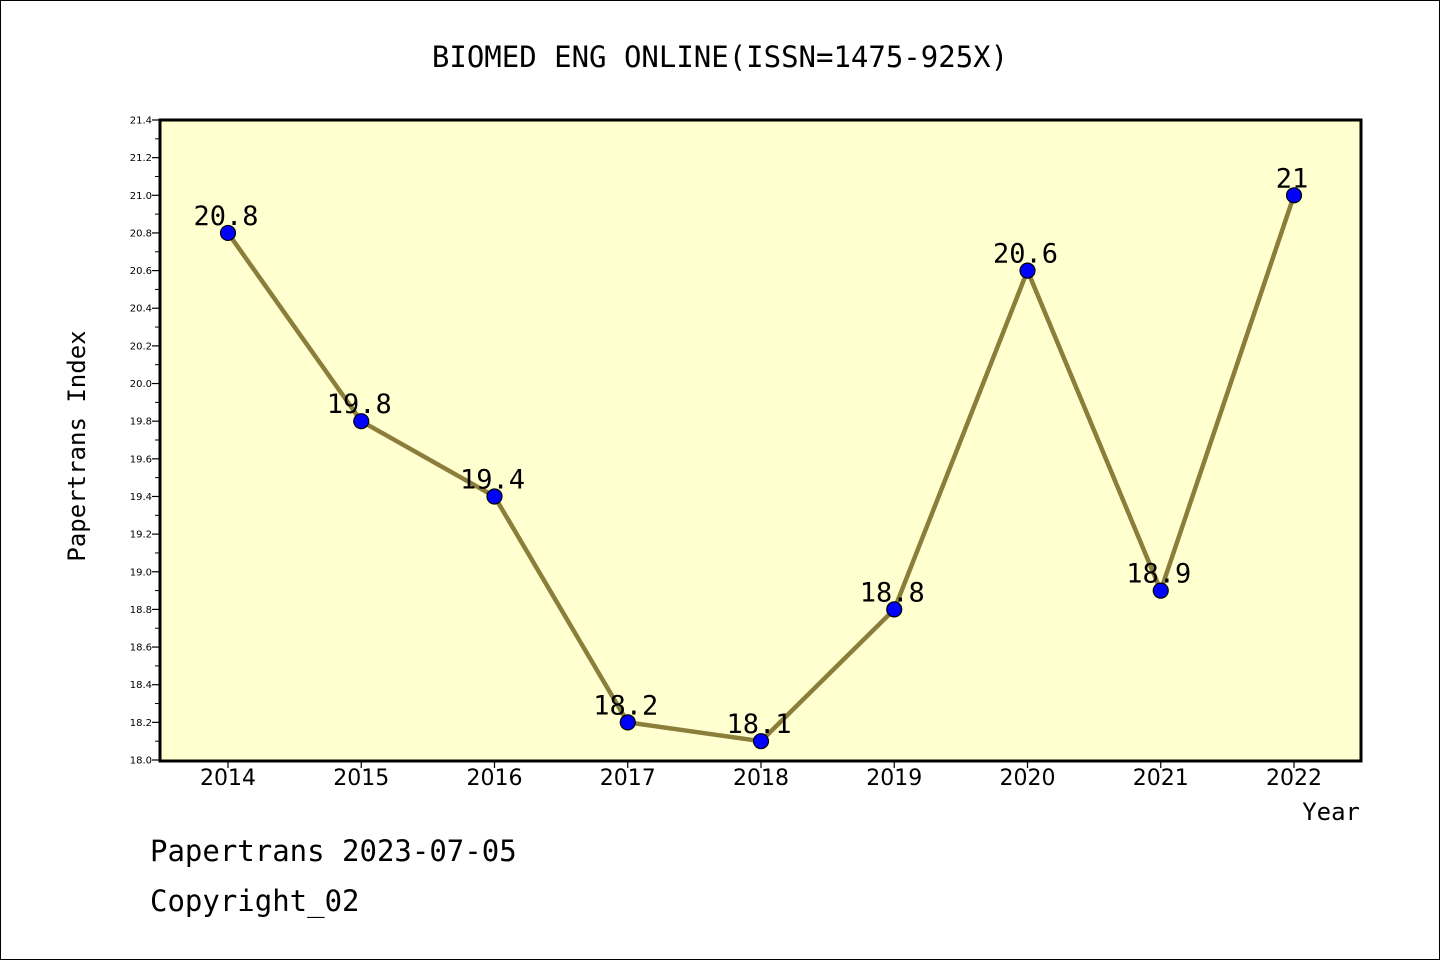  I want to click on x-tick-label: 2019, so click(894, 778).